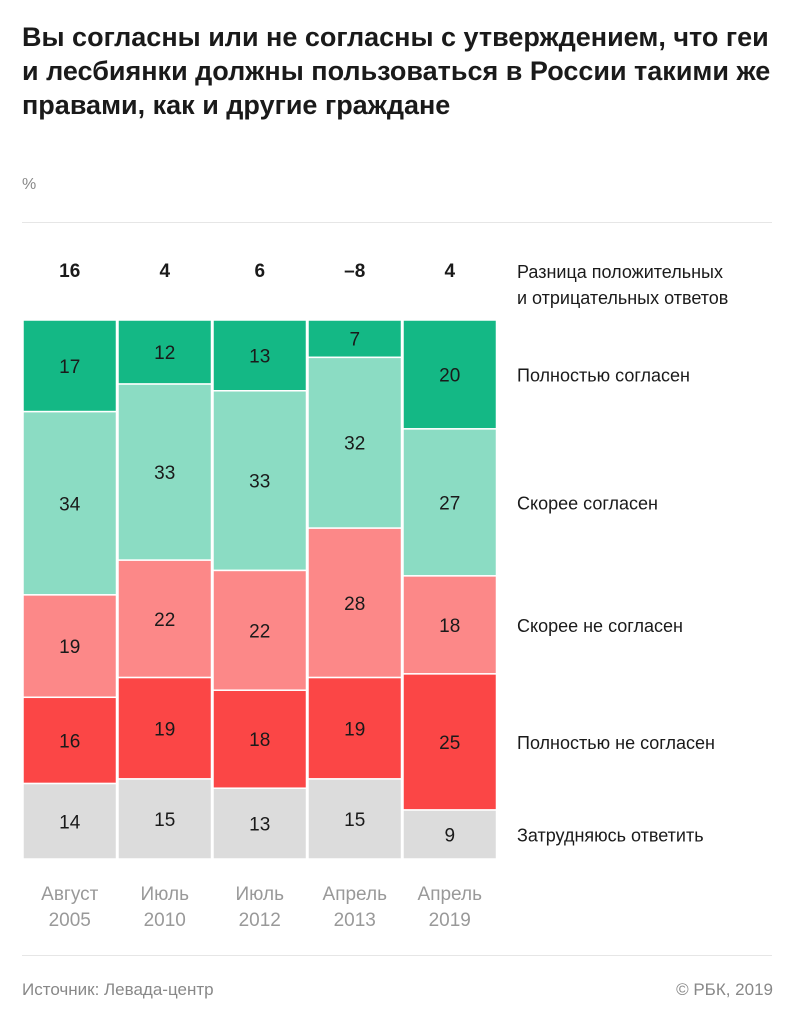 Image resolution: width=793 pixels, height=1024 pixels. I want to click on legend-entry: Скорее не согласен, so click(600, 626).